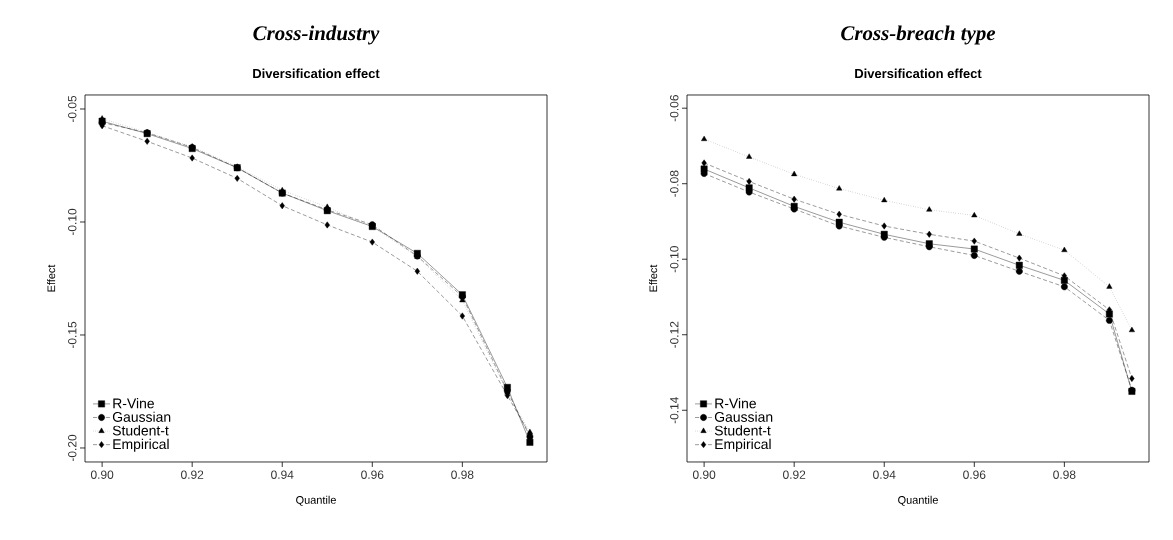  I want to click on chart-title: Cross-industry, so click(316, 35).